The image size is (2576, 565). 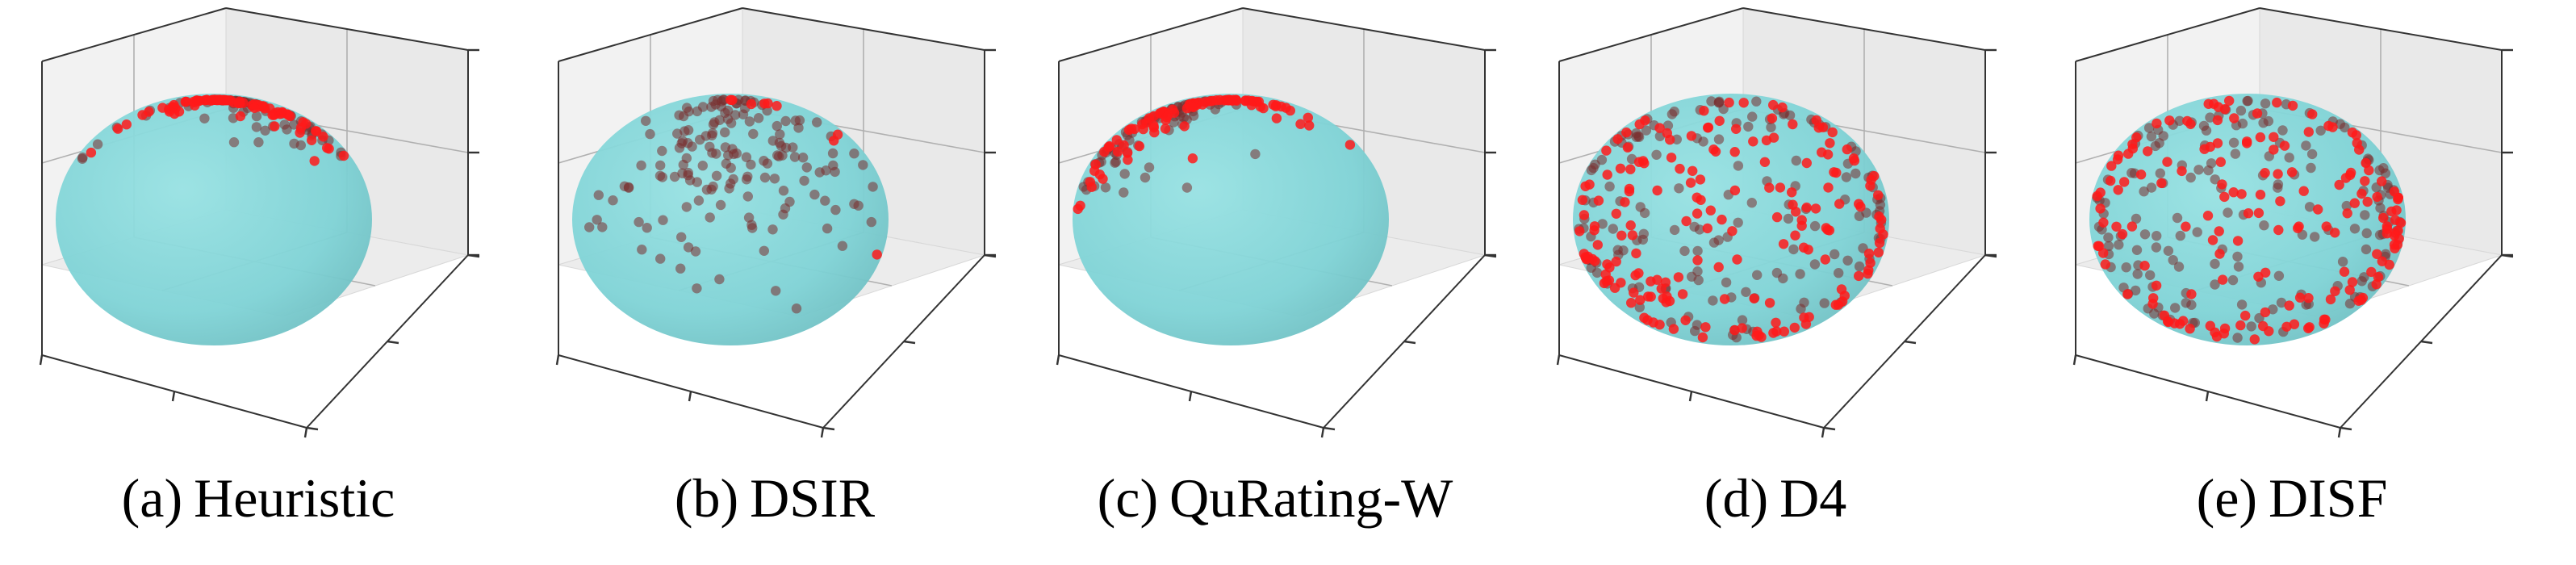 What do you see at coordinates (258, 498) in the screenshot?
I see `caption-a: (a) Heuristic` at bounding box center [258, 498].